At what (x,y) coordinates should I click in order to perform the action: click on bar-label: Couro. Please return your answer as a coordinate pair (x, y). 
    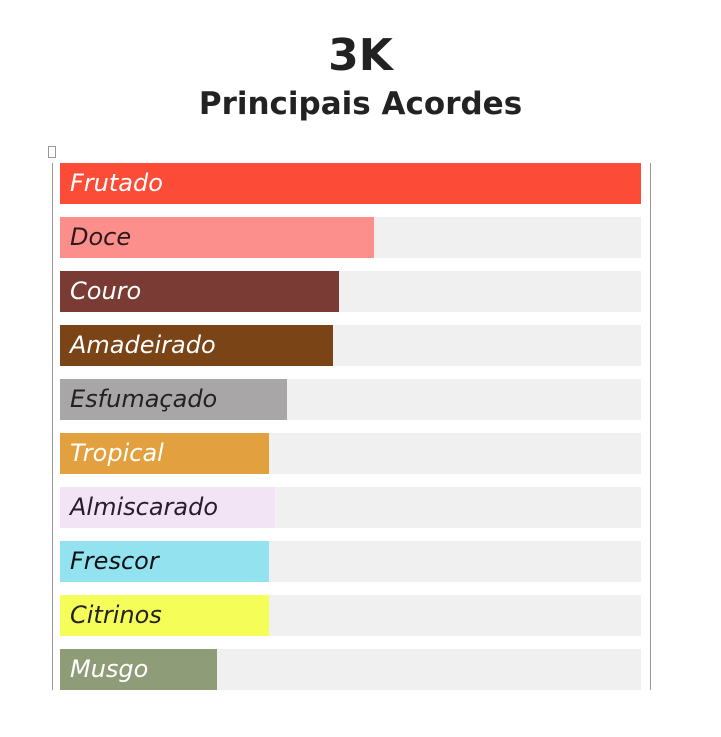
    Looking at the image, I should click on (106, 291).